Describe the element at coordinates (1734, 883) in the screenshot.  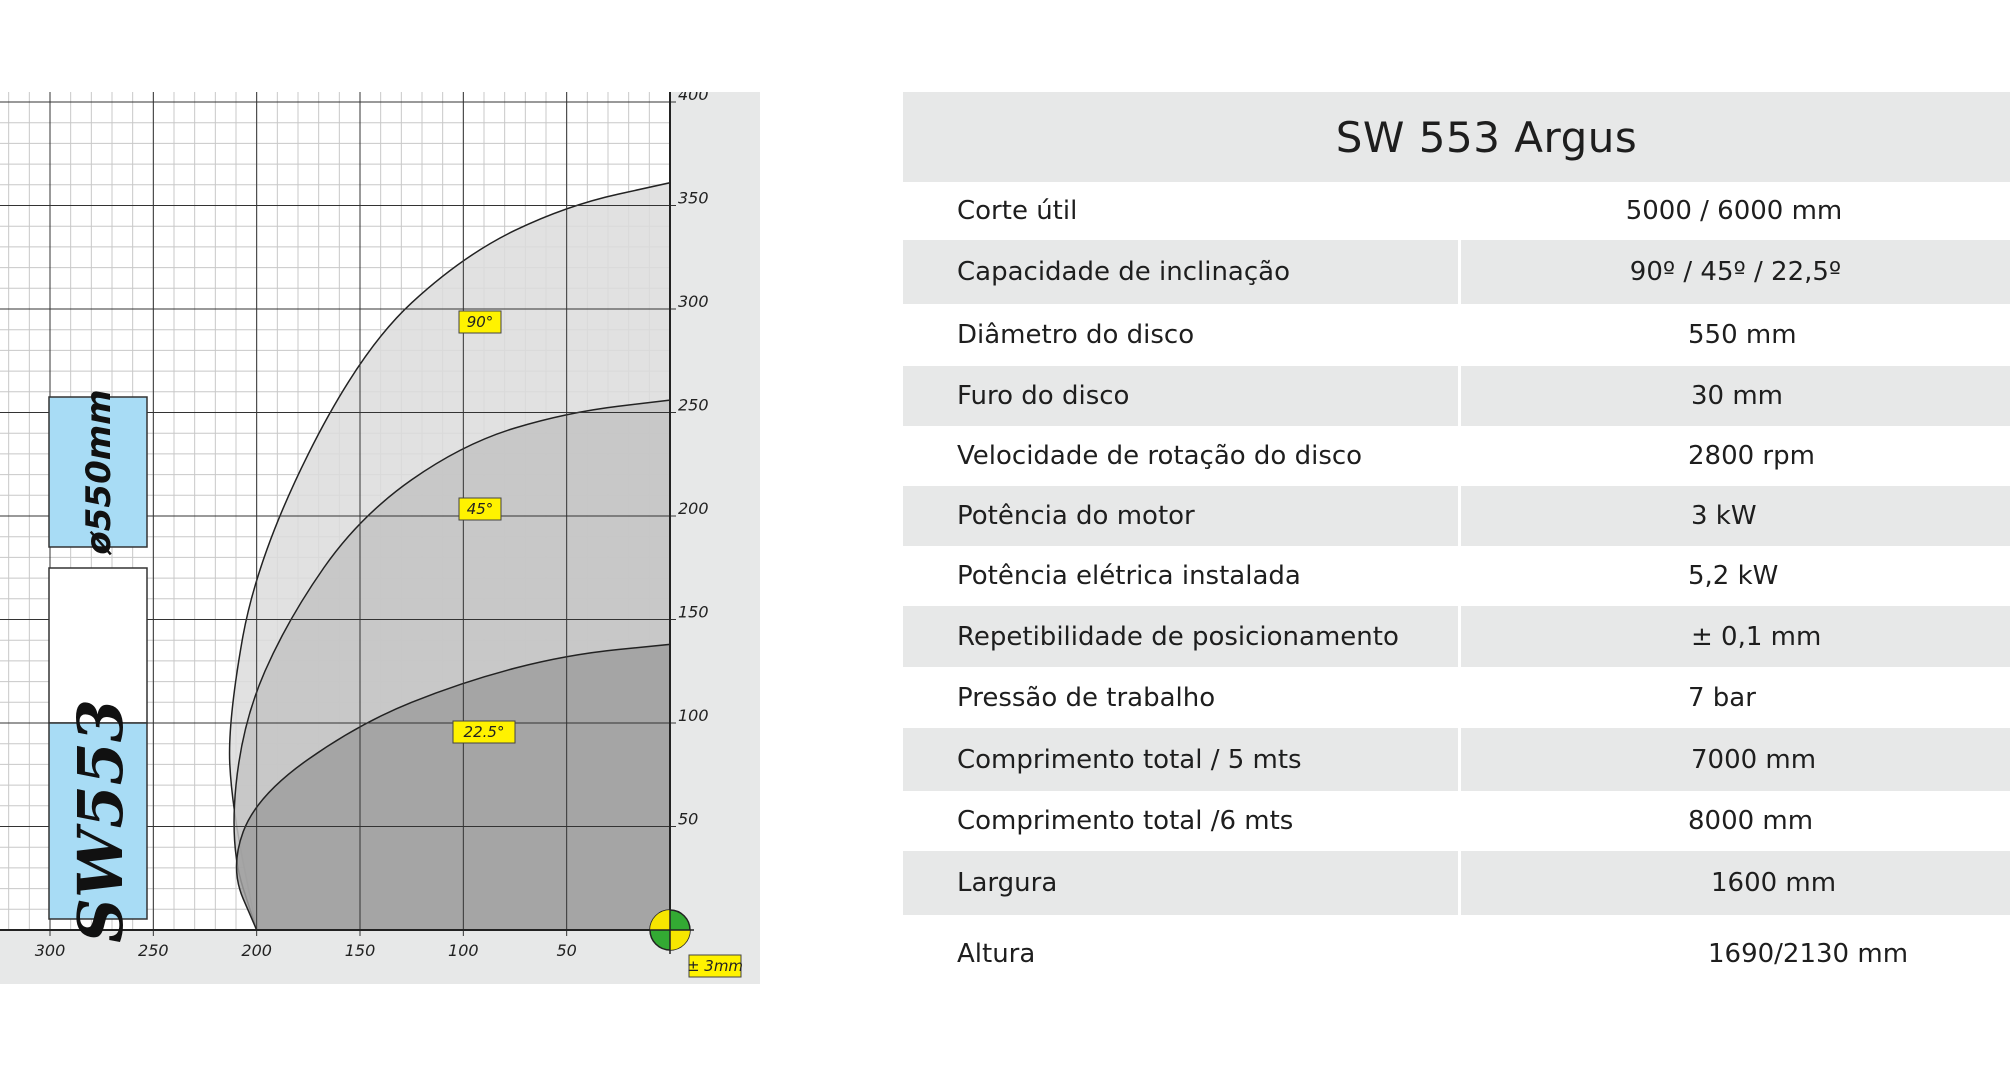
I see `spec-value: 1600 mm` at that location.